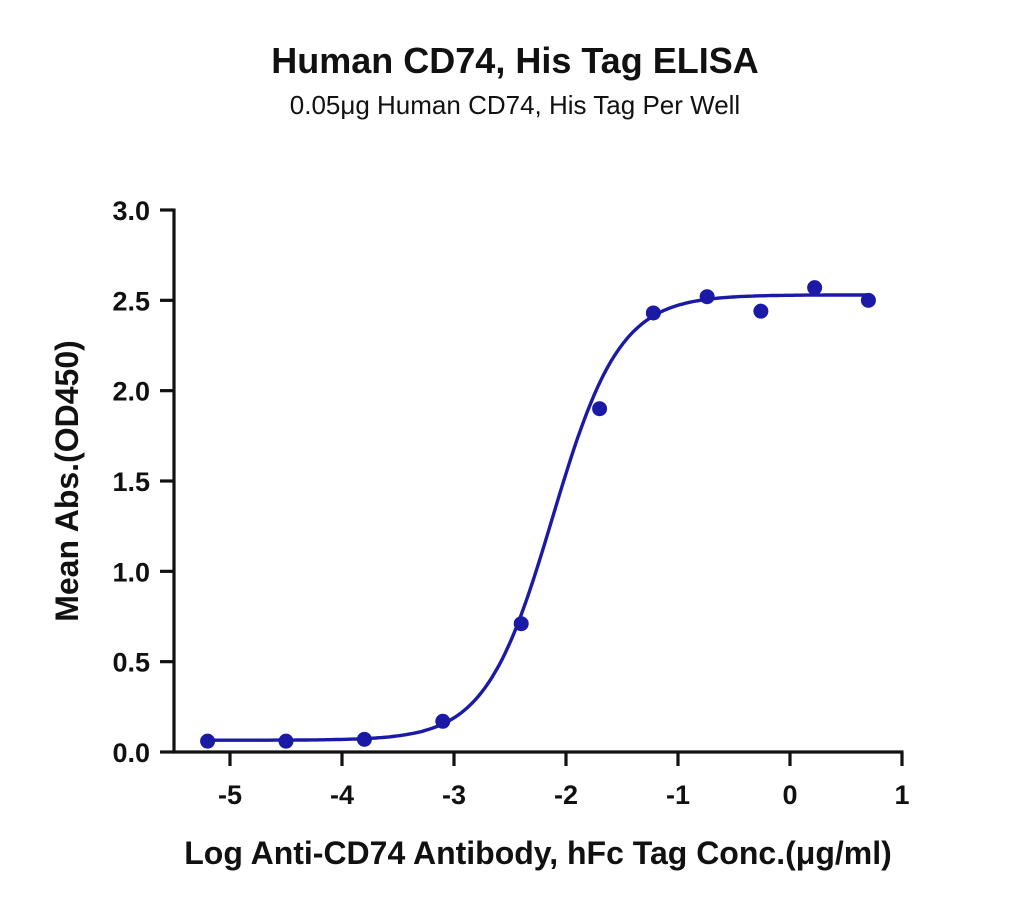 This screenshot has width=1030, height=910. What do you see at coordinates (454, 795) in the screenshot?
I see `x-tick-label: -3` at bounding box center [454, 795].